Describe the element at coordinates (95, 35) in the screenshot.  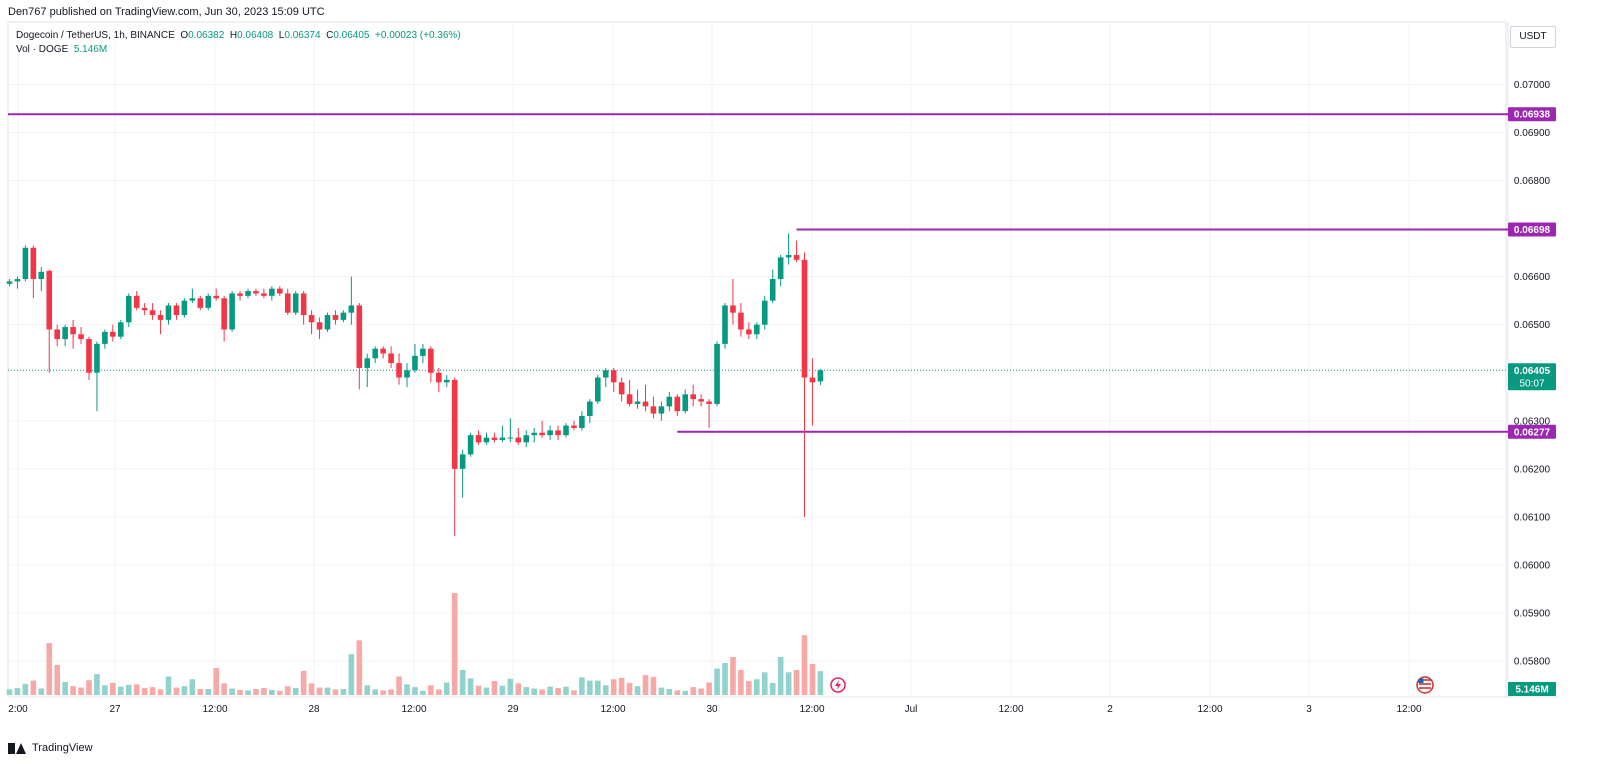
I see `symbol-title: Dogecoin / TetherUS, 1h, BINANCE` at that location.